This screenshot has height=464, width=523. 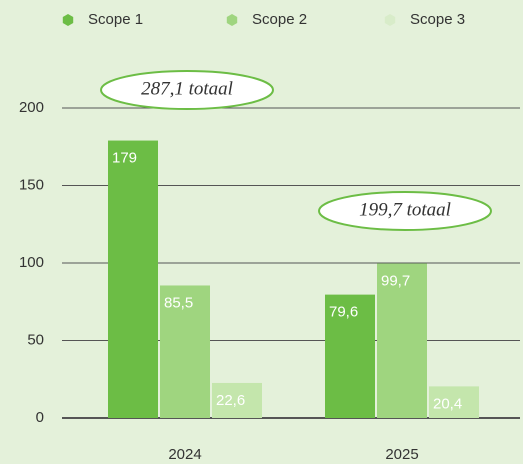 I want to click on legend-label: Scope 2, so click(x=279, y=19).